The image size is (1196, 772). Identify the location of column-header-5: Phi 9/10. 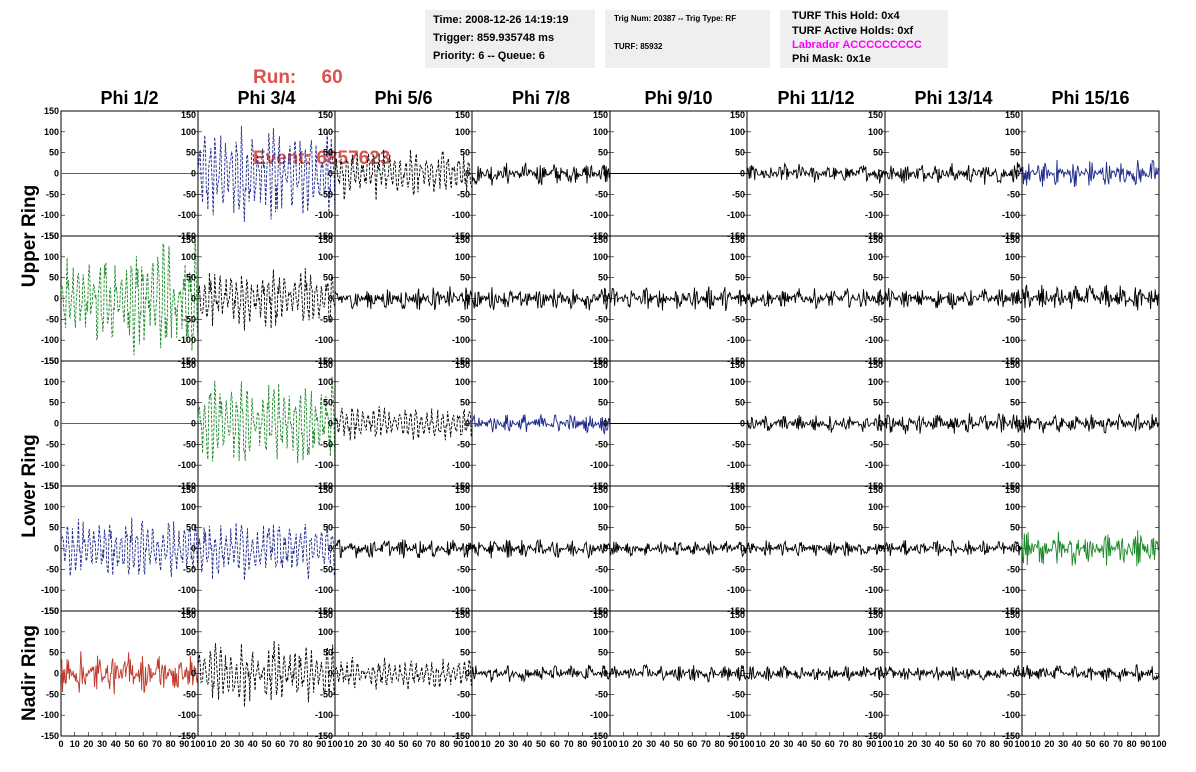
(678, 98).